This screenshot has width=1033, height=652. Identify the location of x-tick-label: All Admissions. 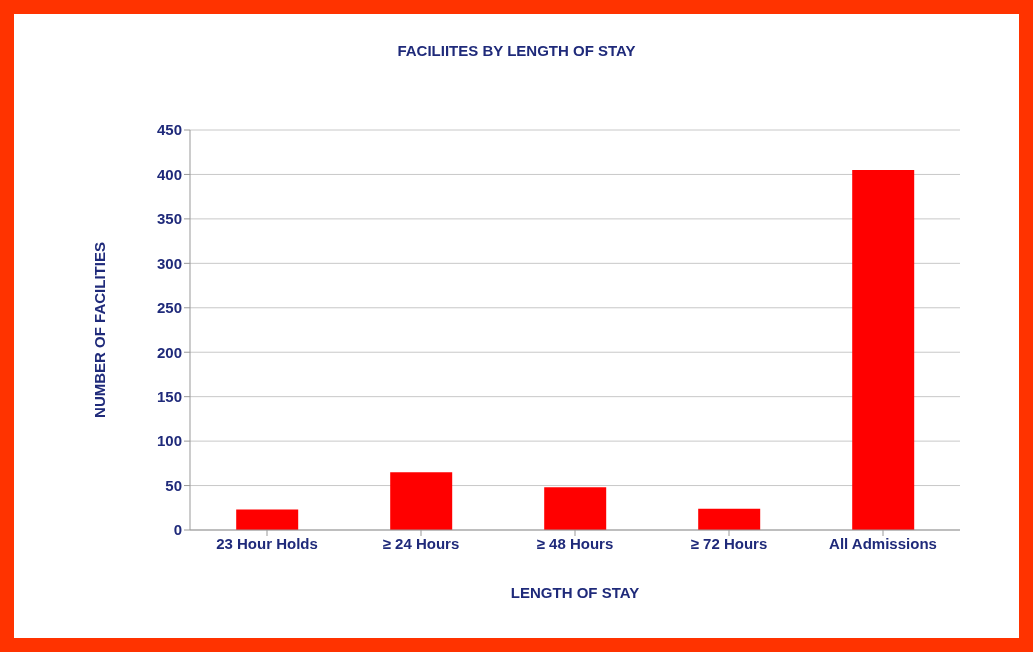
(883, 543).